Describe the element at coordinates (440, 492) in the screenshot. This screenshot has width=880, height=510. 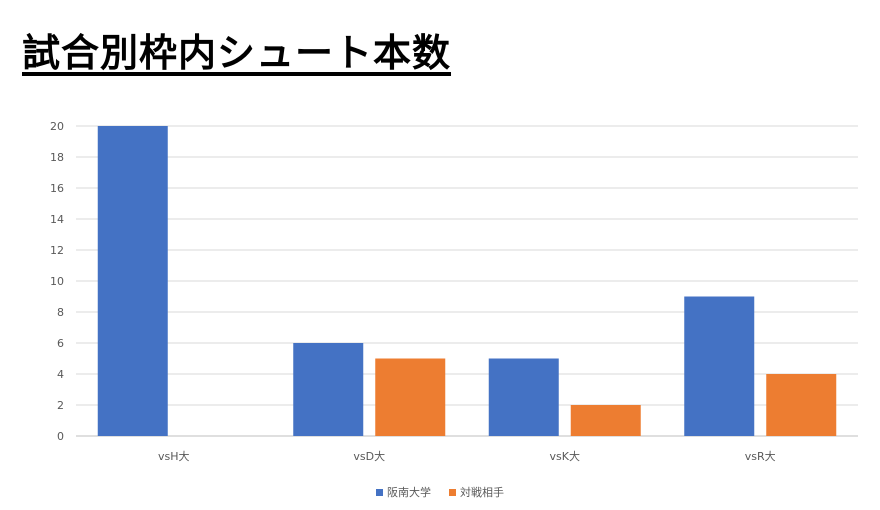
I see `legend: 阪南大学 対戦相手` at that location.